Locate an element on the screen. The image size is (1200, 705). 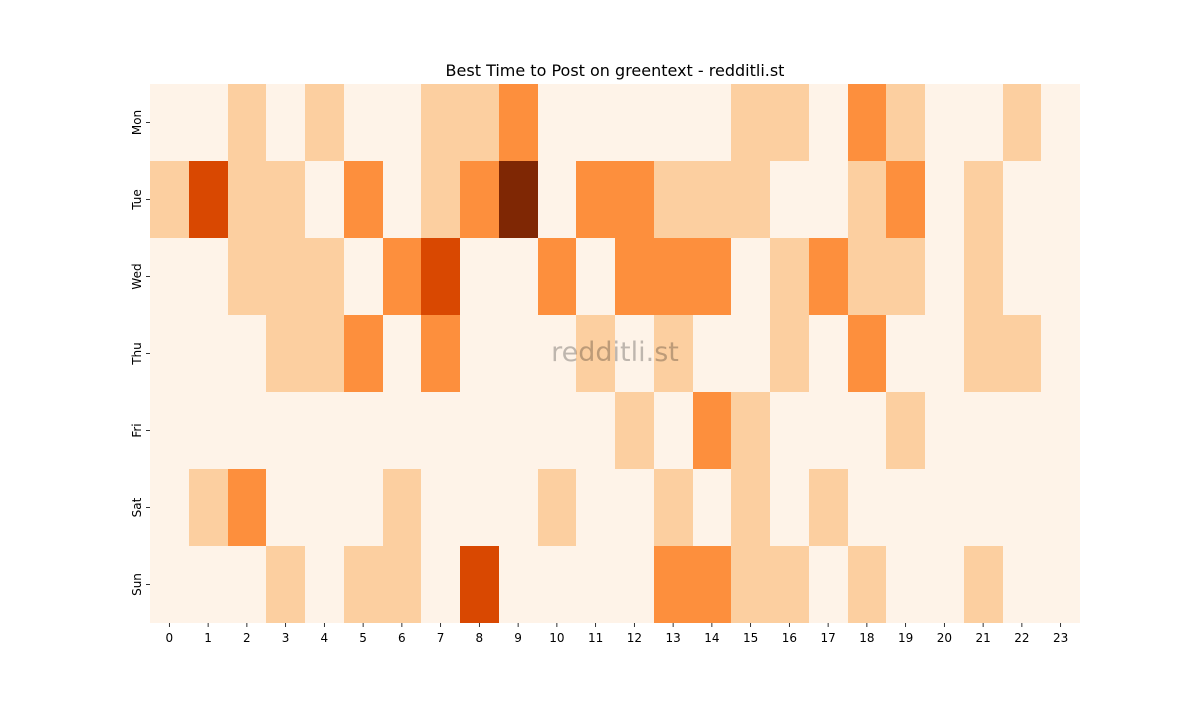
x-tick-label: 20 is located at coordinates (944, 638).